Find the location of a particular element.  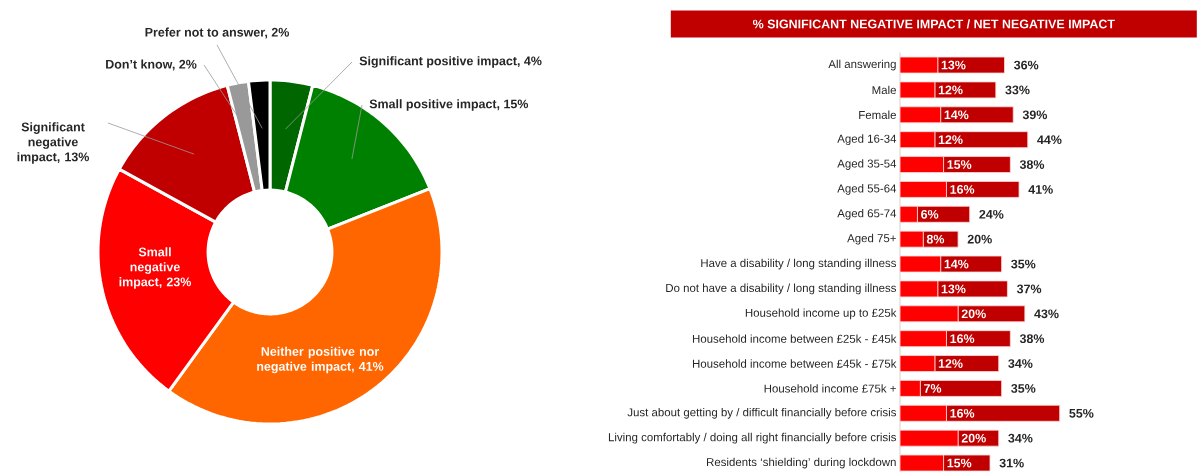

total-label: 36% is located at coordinates (1026, 65).